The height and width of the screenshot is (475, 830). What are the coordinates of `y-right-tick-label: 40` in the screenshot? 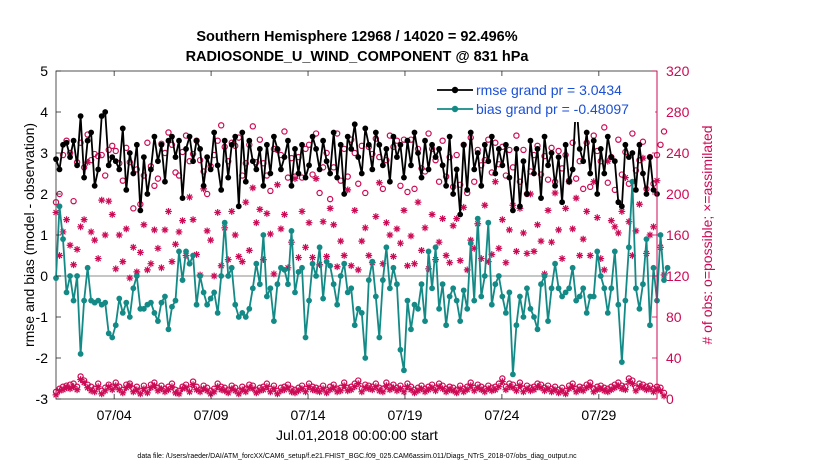 It's located at (674, 358).